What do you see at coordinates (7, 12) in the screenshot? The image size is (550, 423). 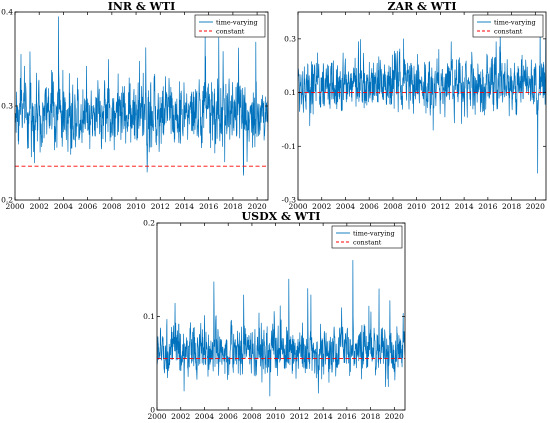 I see `y-tick-label: 0.4` at bounding box center [7, 12].